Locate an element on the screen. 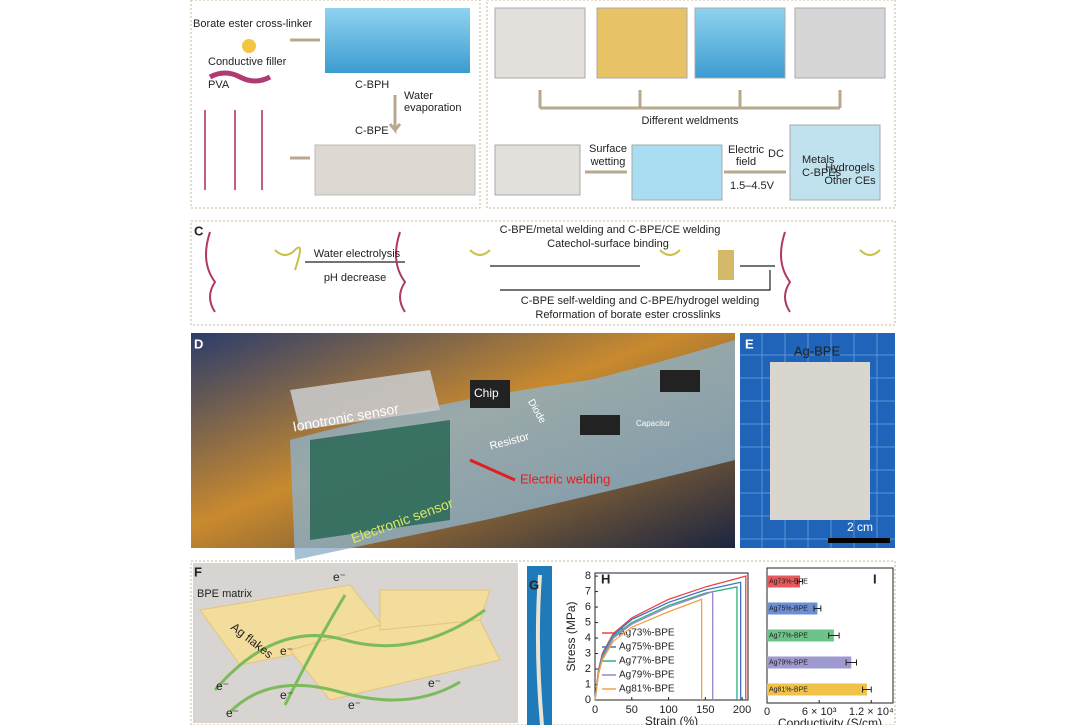 Image resolution: width=1087 pixels, height=725 pixels. bar-label: Ag77%-BPE is located at coordinates (788, 635).